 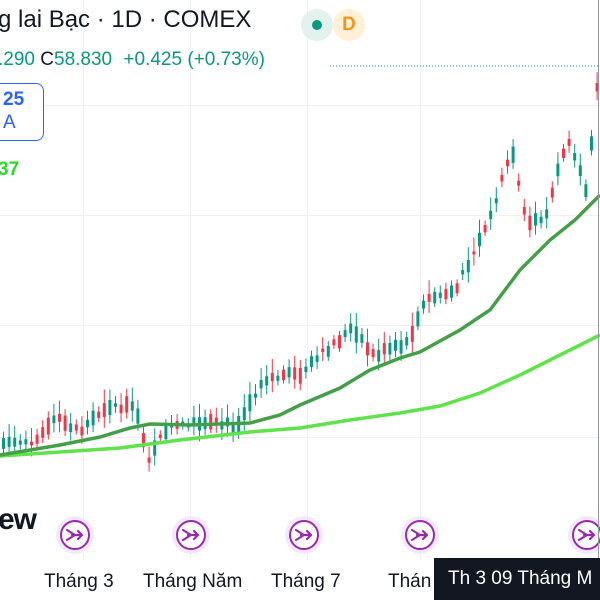 What do you see at coordinates (194, 59) in the screenshot?
I see `change-value: +0.425 (+0.73%)` at bounding box center [194, 59].